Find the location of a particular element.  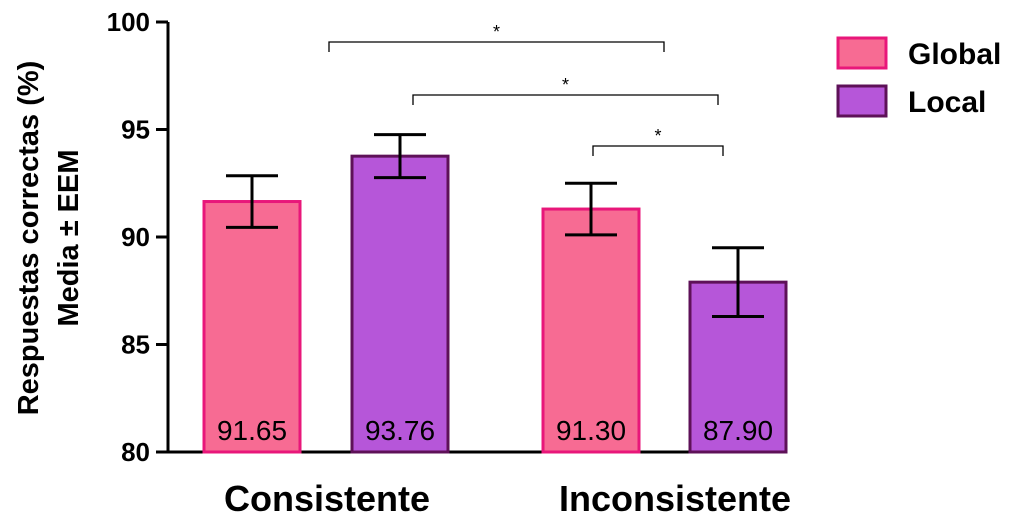

bar-value-label: 91.30 is located at coordinates (591, 430).